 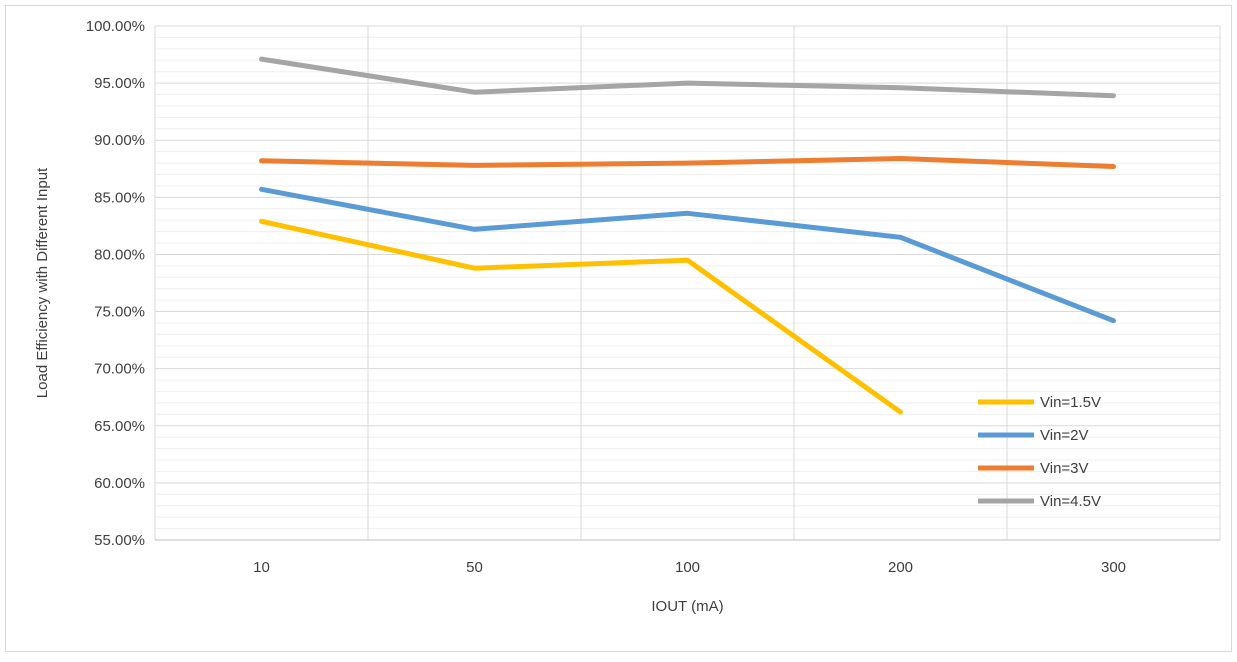 I want to click on y-tick-label: 90.00%, so click(x=119, y=140).